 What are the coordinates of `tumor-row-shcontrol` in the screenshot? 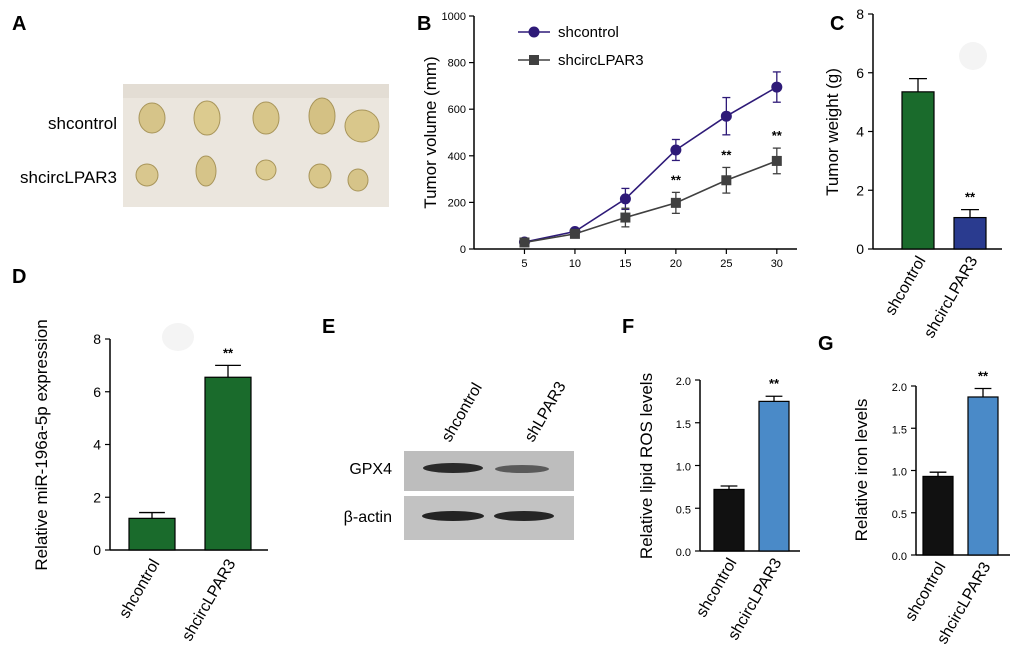 It's located at (259, 120).